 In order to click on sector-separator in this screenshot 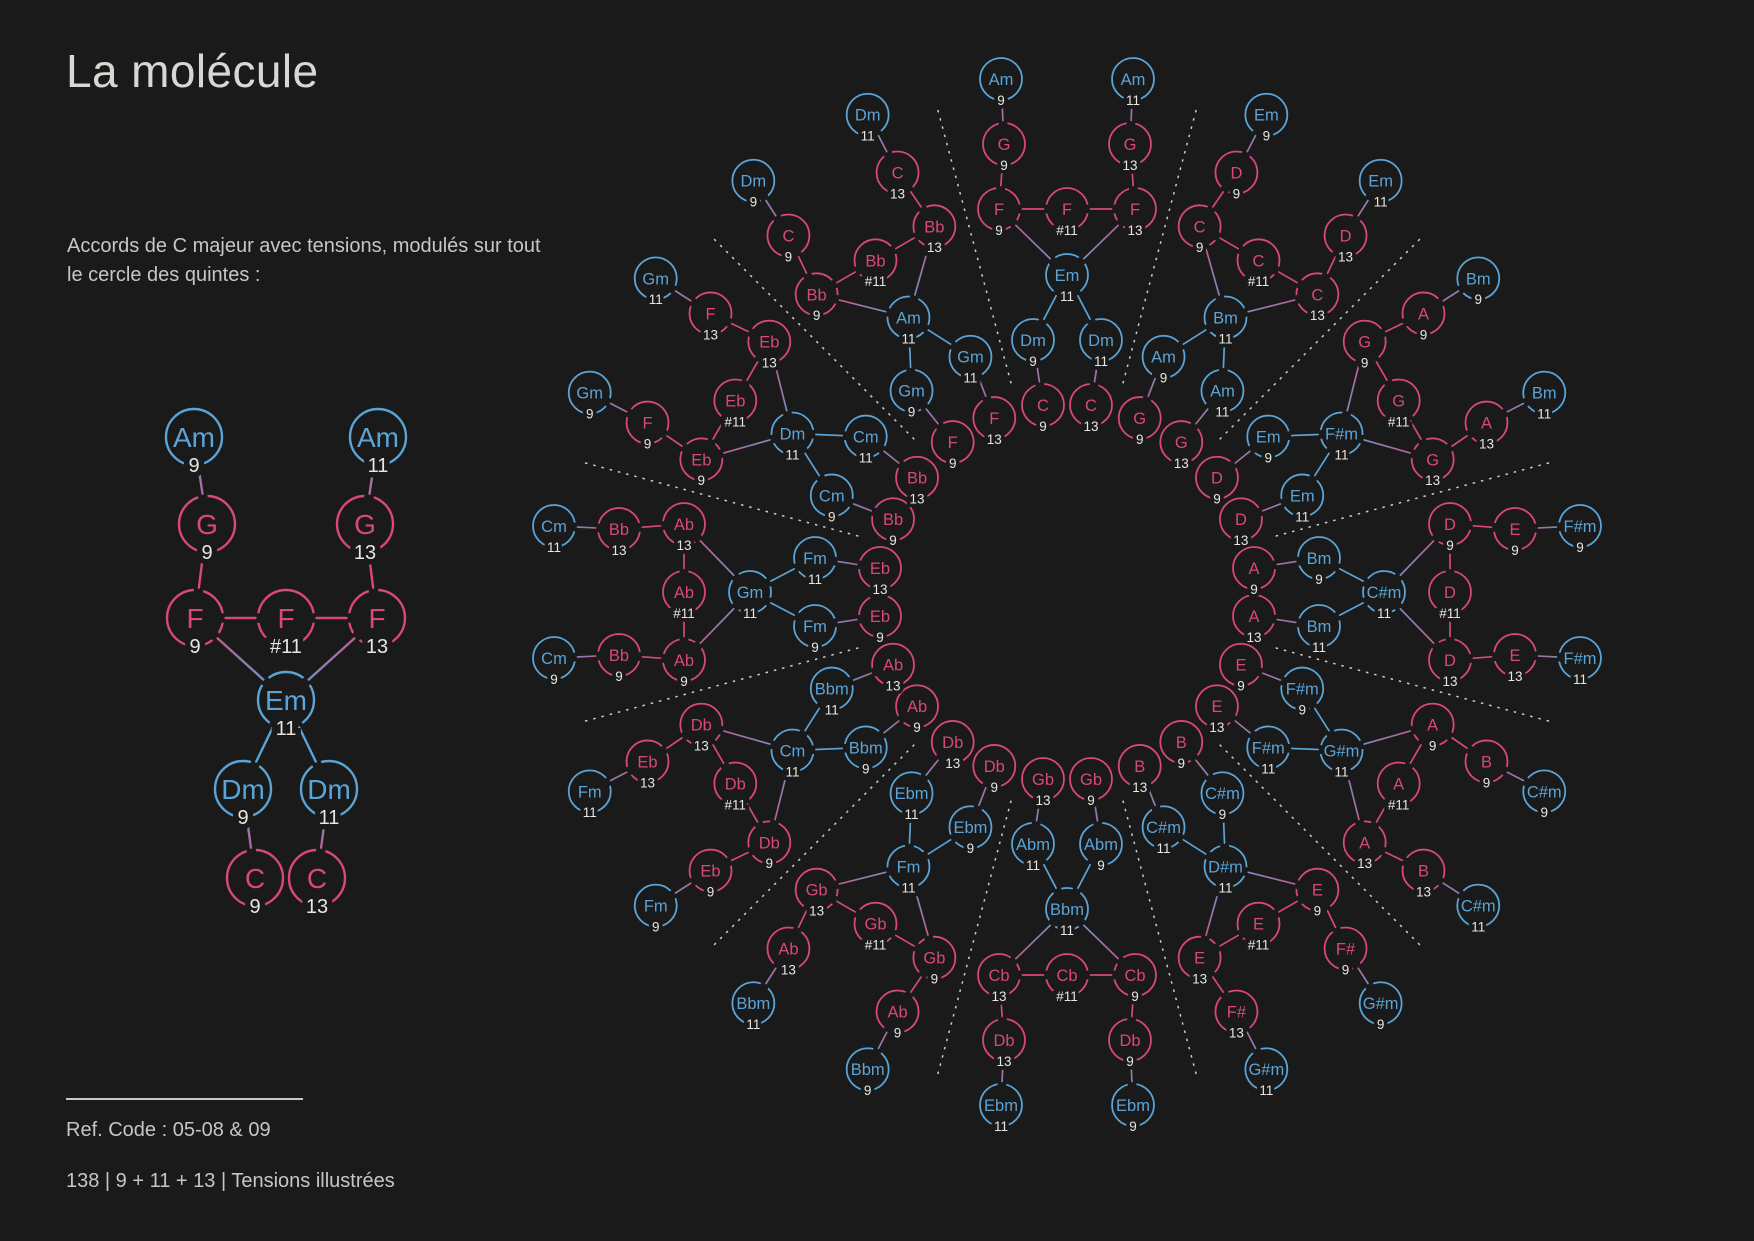, I will do `click(973, 940)`.